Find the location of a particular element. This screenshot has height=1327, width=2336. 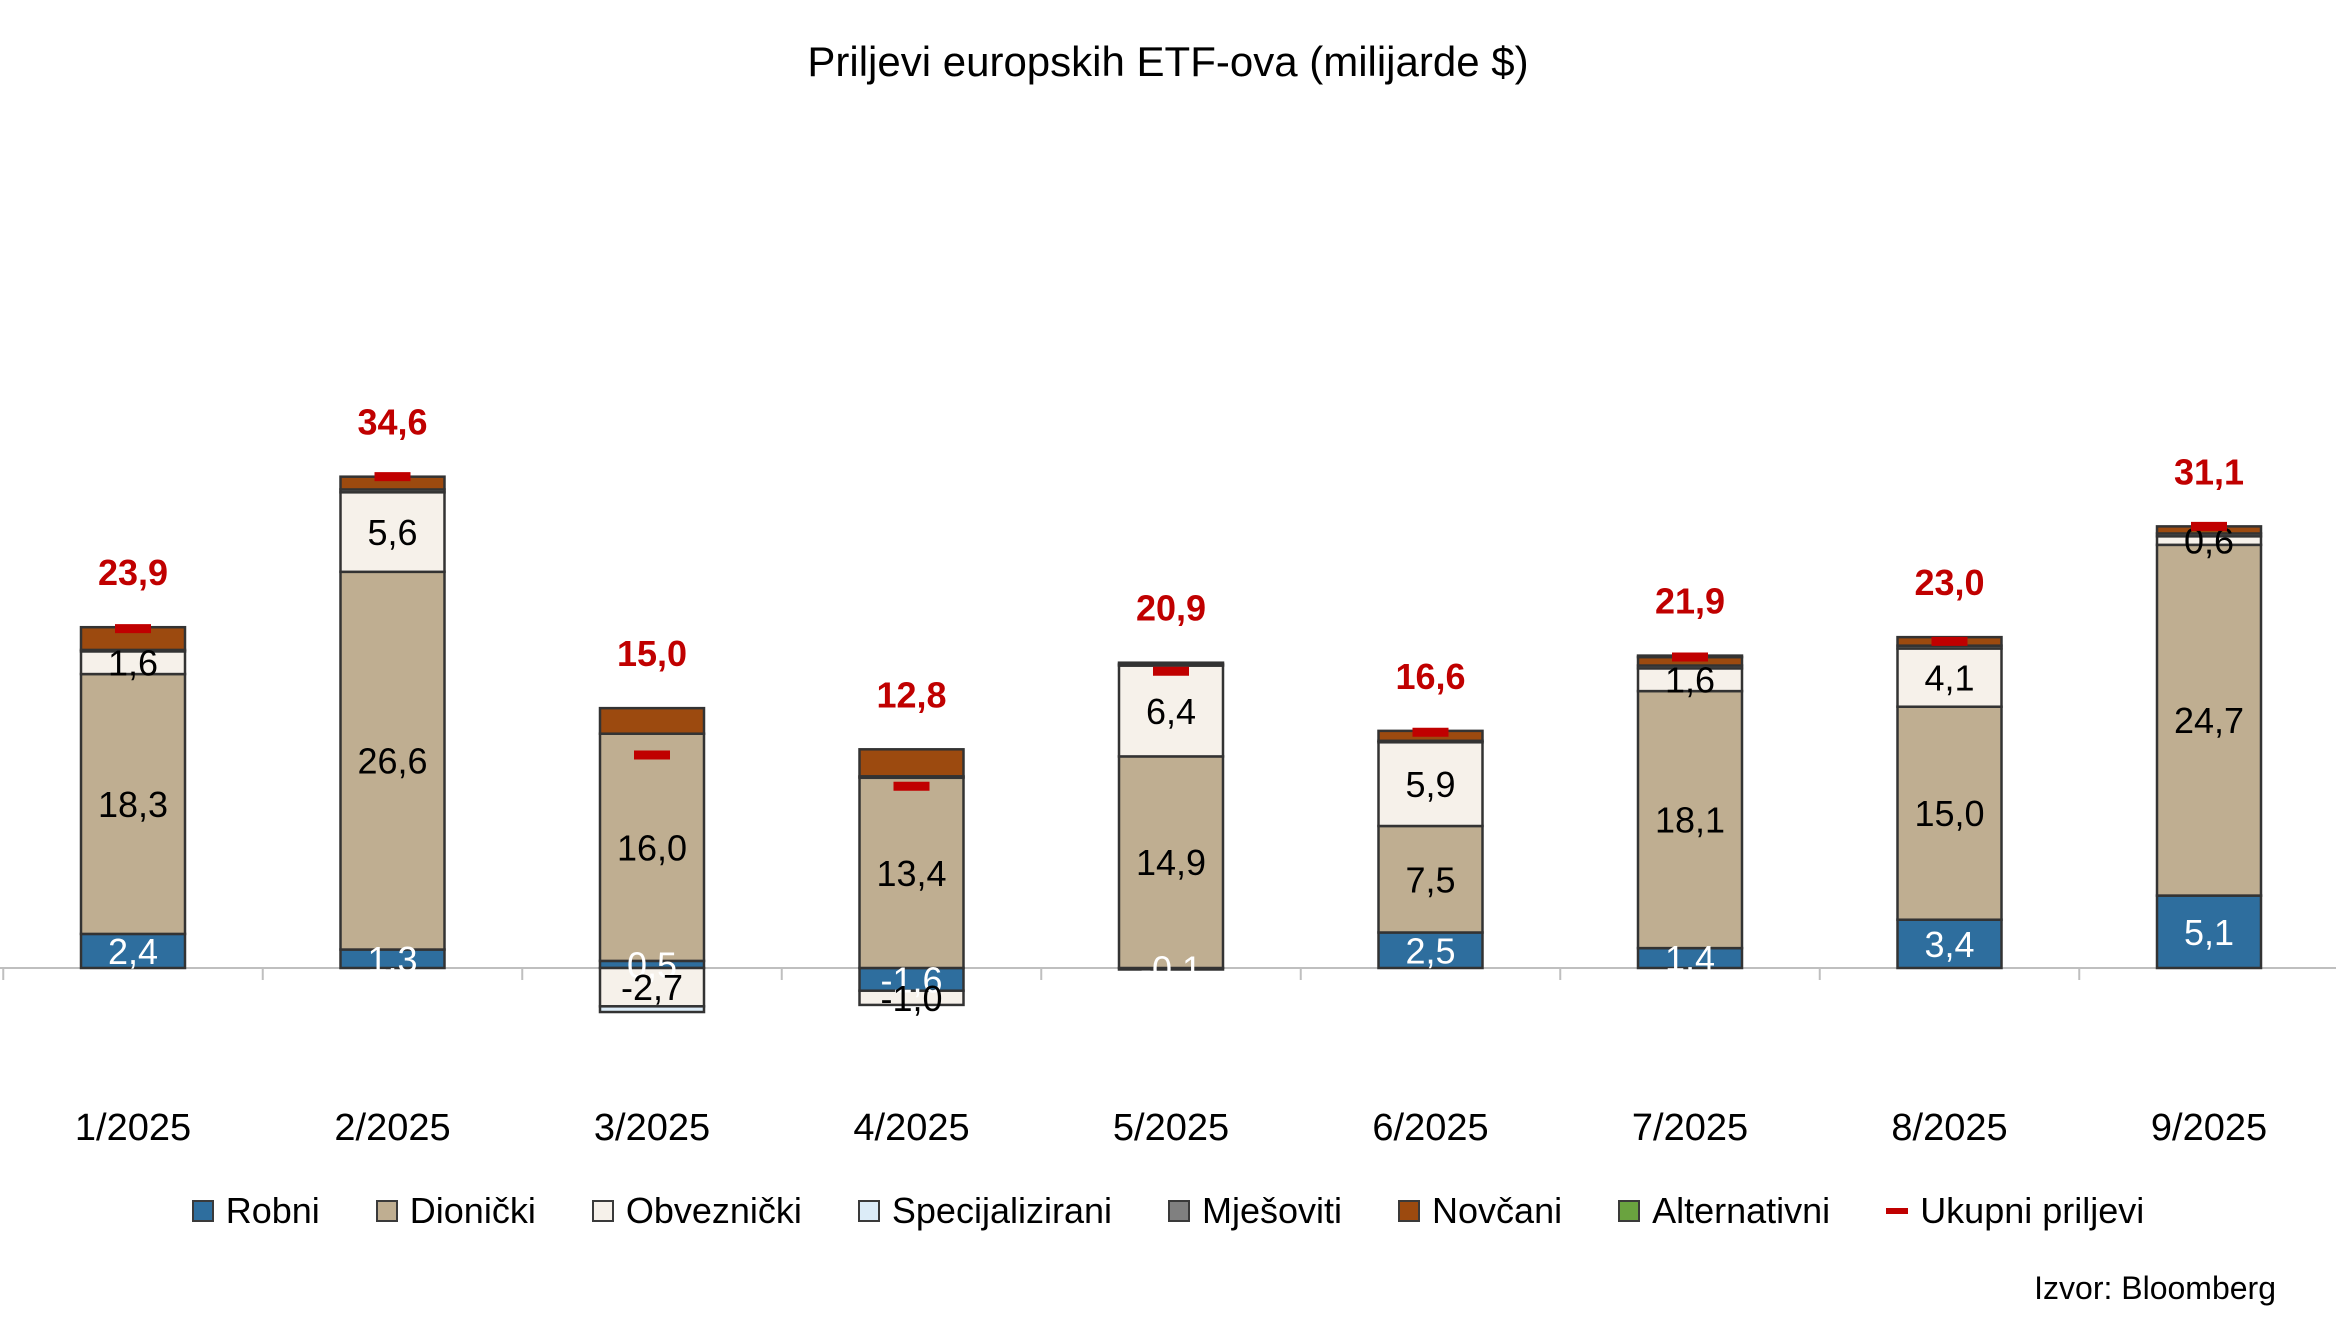

bar-data-label: 5,1 is located at coordinates (2209, 932).